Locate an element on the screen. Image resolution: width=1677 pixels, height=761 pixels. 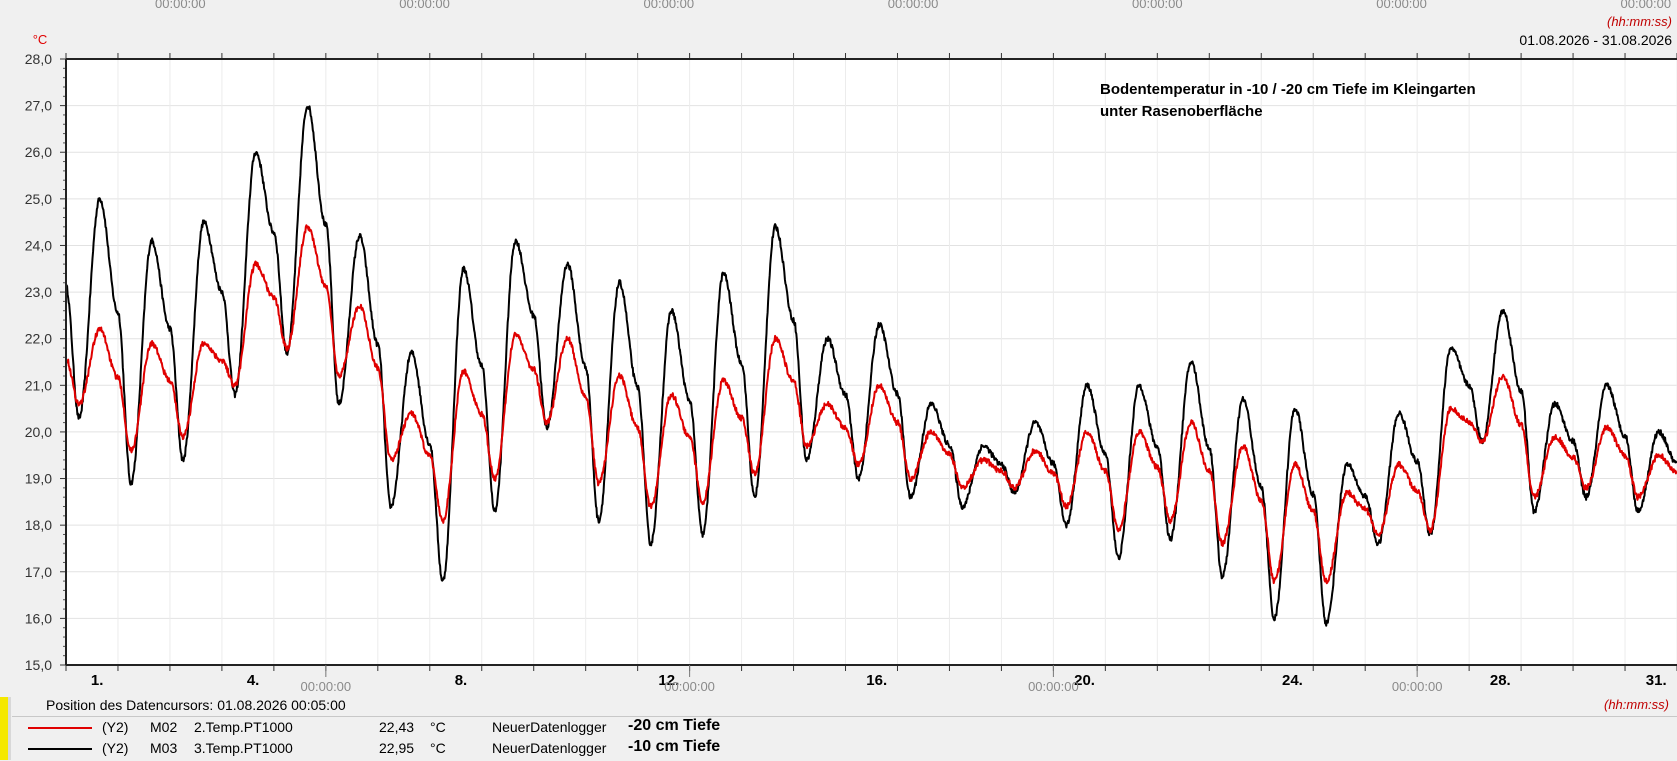
y-axis-unit-label: °C is located at coordinates (40, 39).